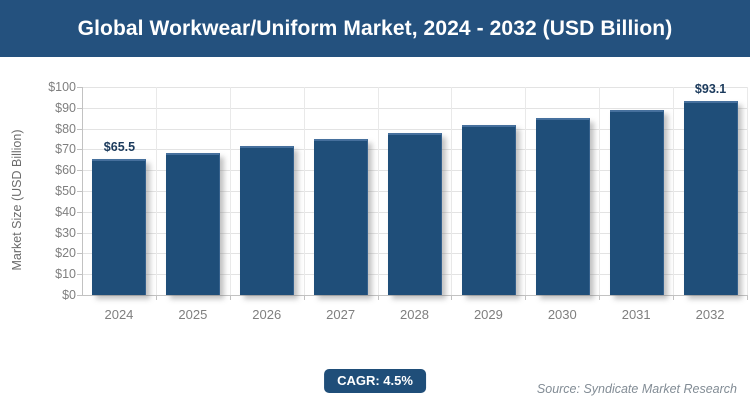 Image resolution: width=750 pixels, height=417 pixels. I want to click on bar-column-2025, so click(194, 193).